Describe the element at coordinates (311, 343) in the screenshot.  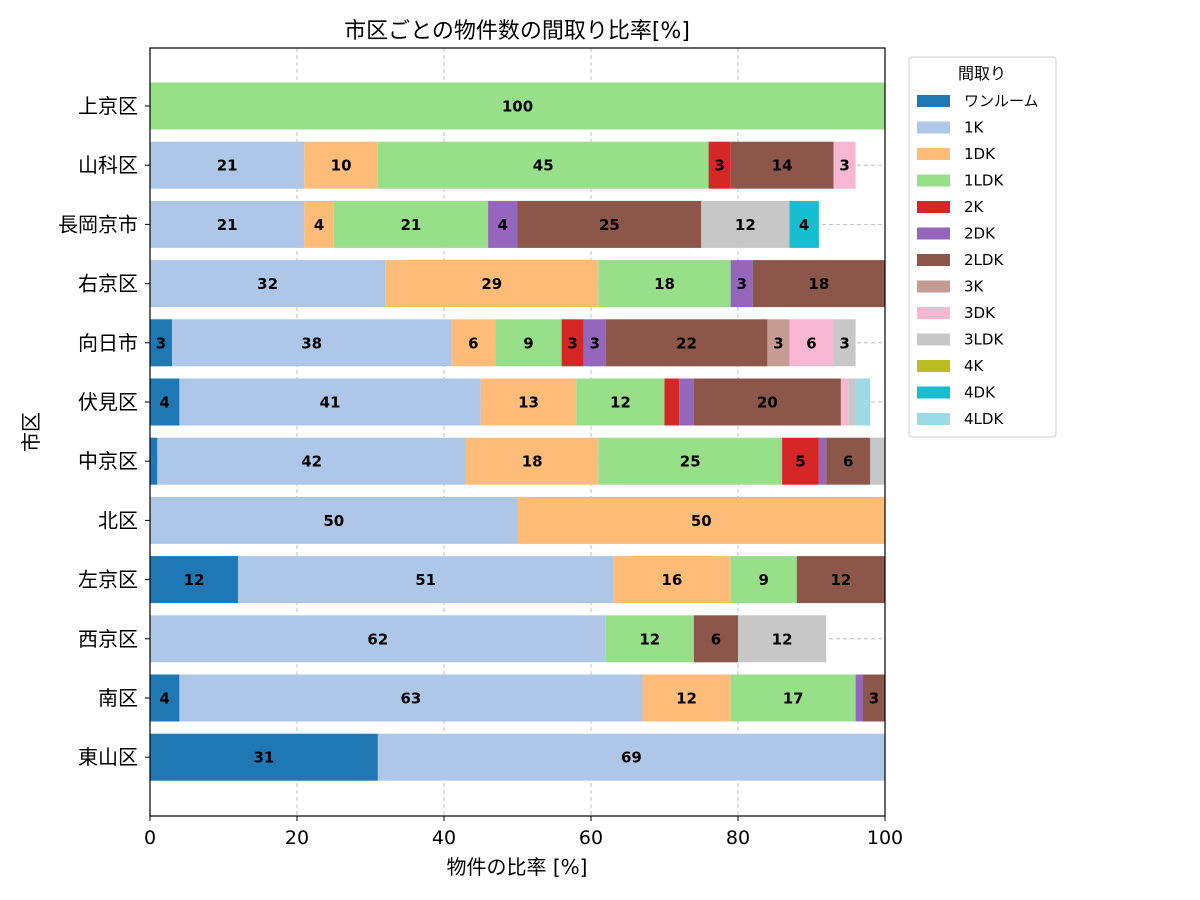
I see `data-label: 38` at that location.